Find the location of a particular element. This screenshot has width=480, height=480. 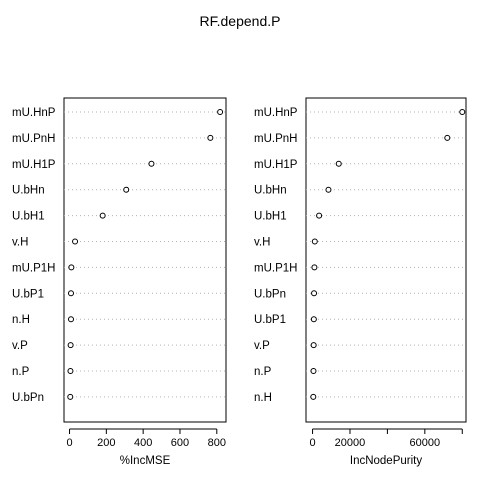

x-tick-label: 200 is located at coordinates (106, 443).